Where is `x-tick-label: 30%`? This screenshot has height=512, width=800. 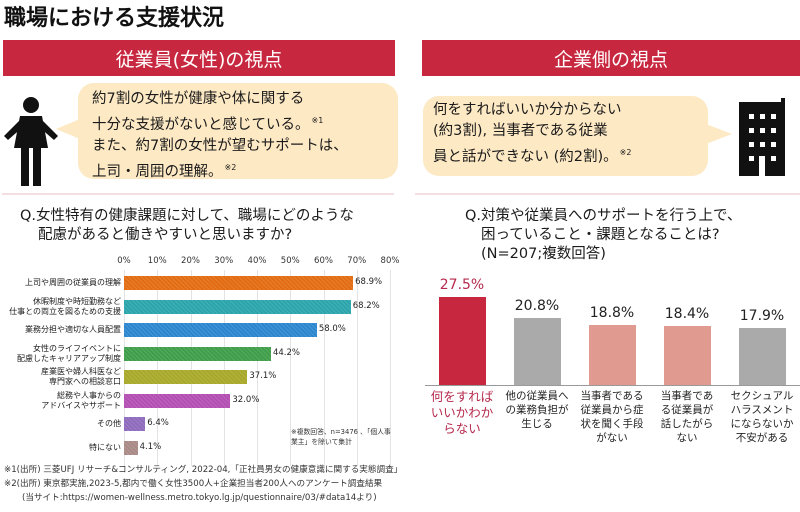
x-tick-label: 30% is located at coordinates (224, 261).